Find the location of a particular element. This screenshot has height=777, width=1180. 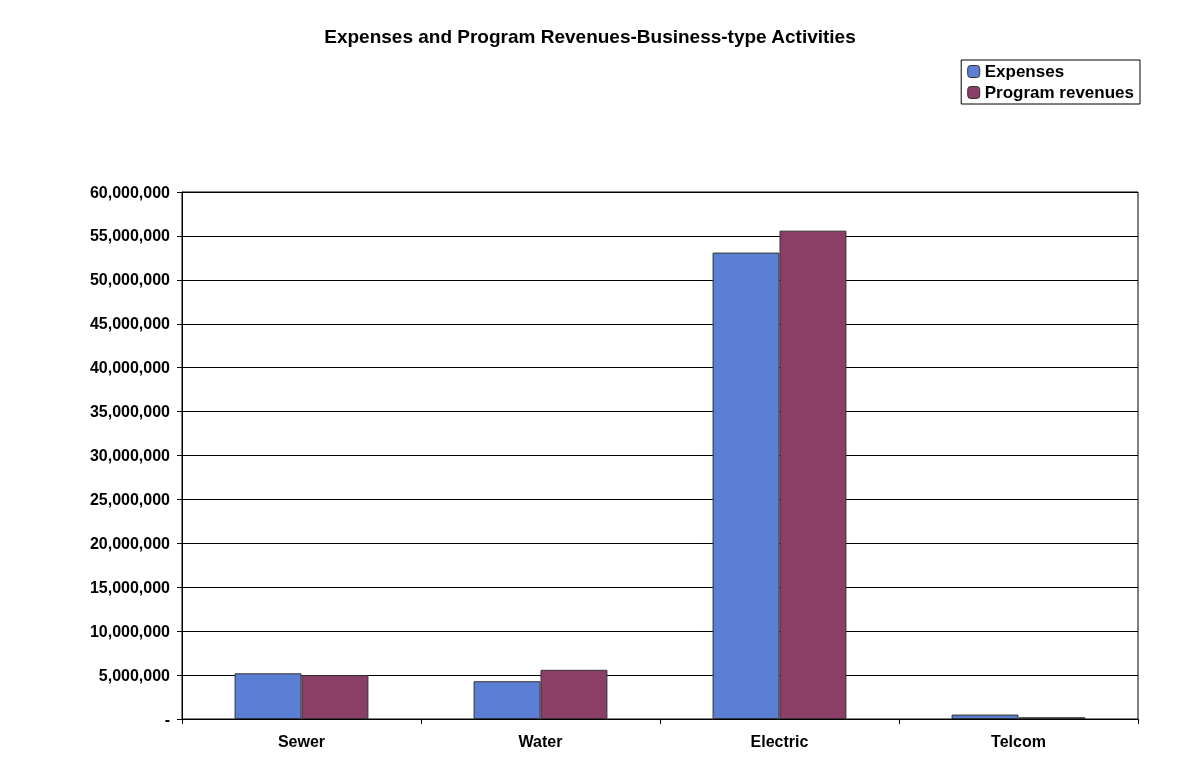

y-tick-label: 60,000,000 is located at coordinates (130, 192).